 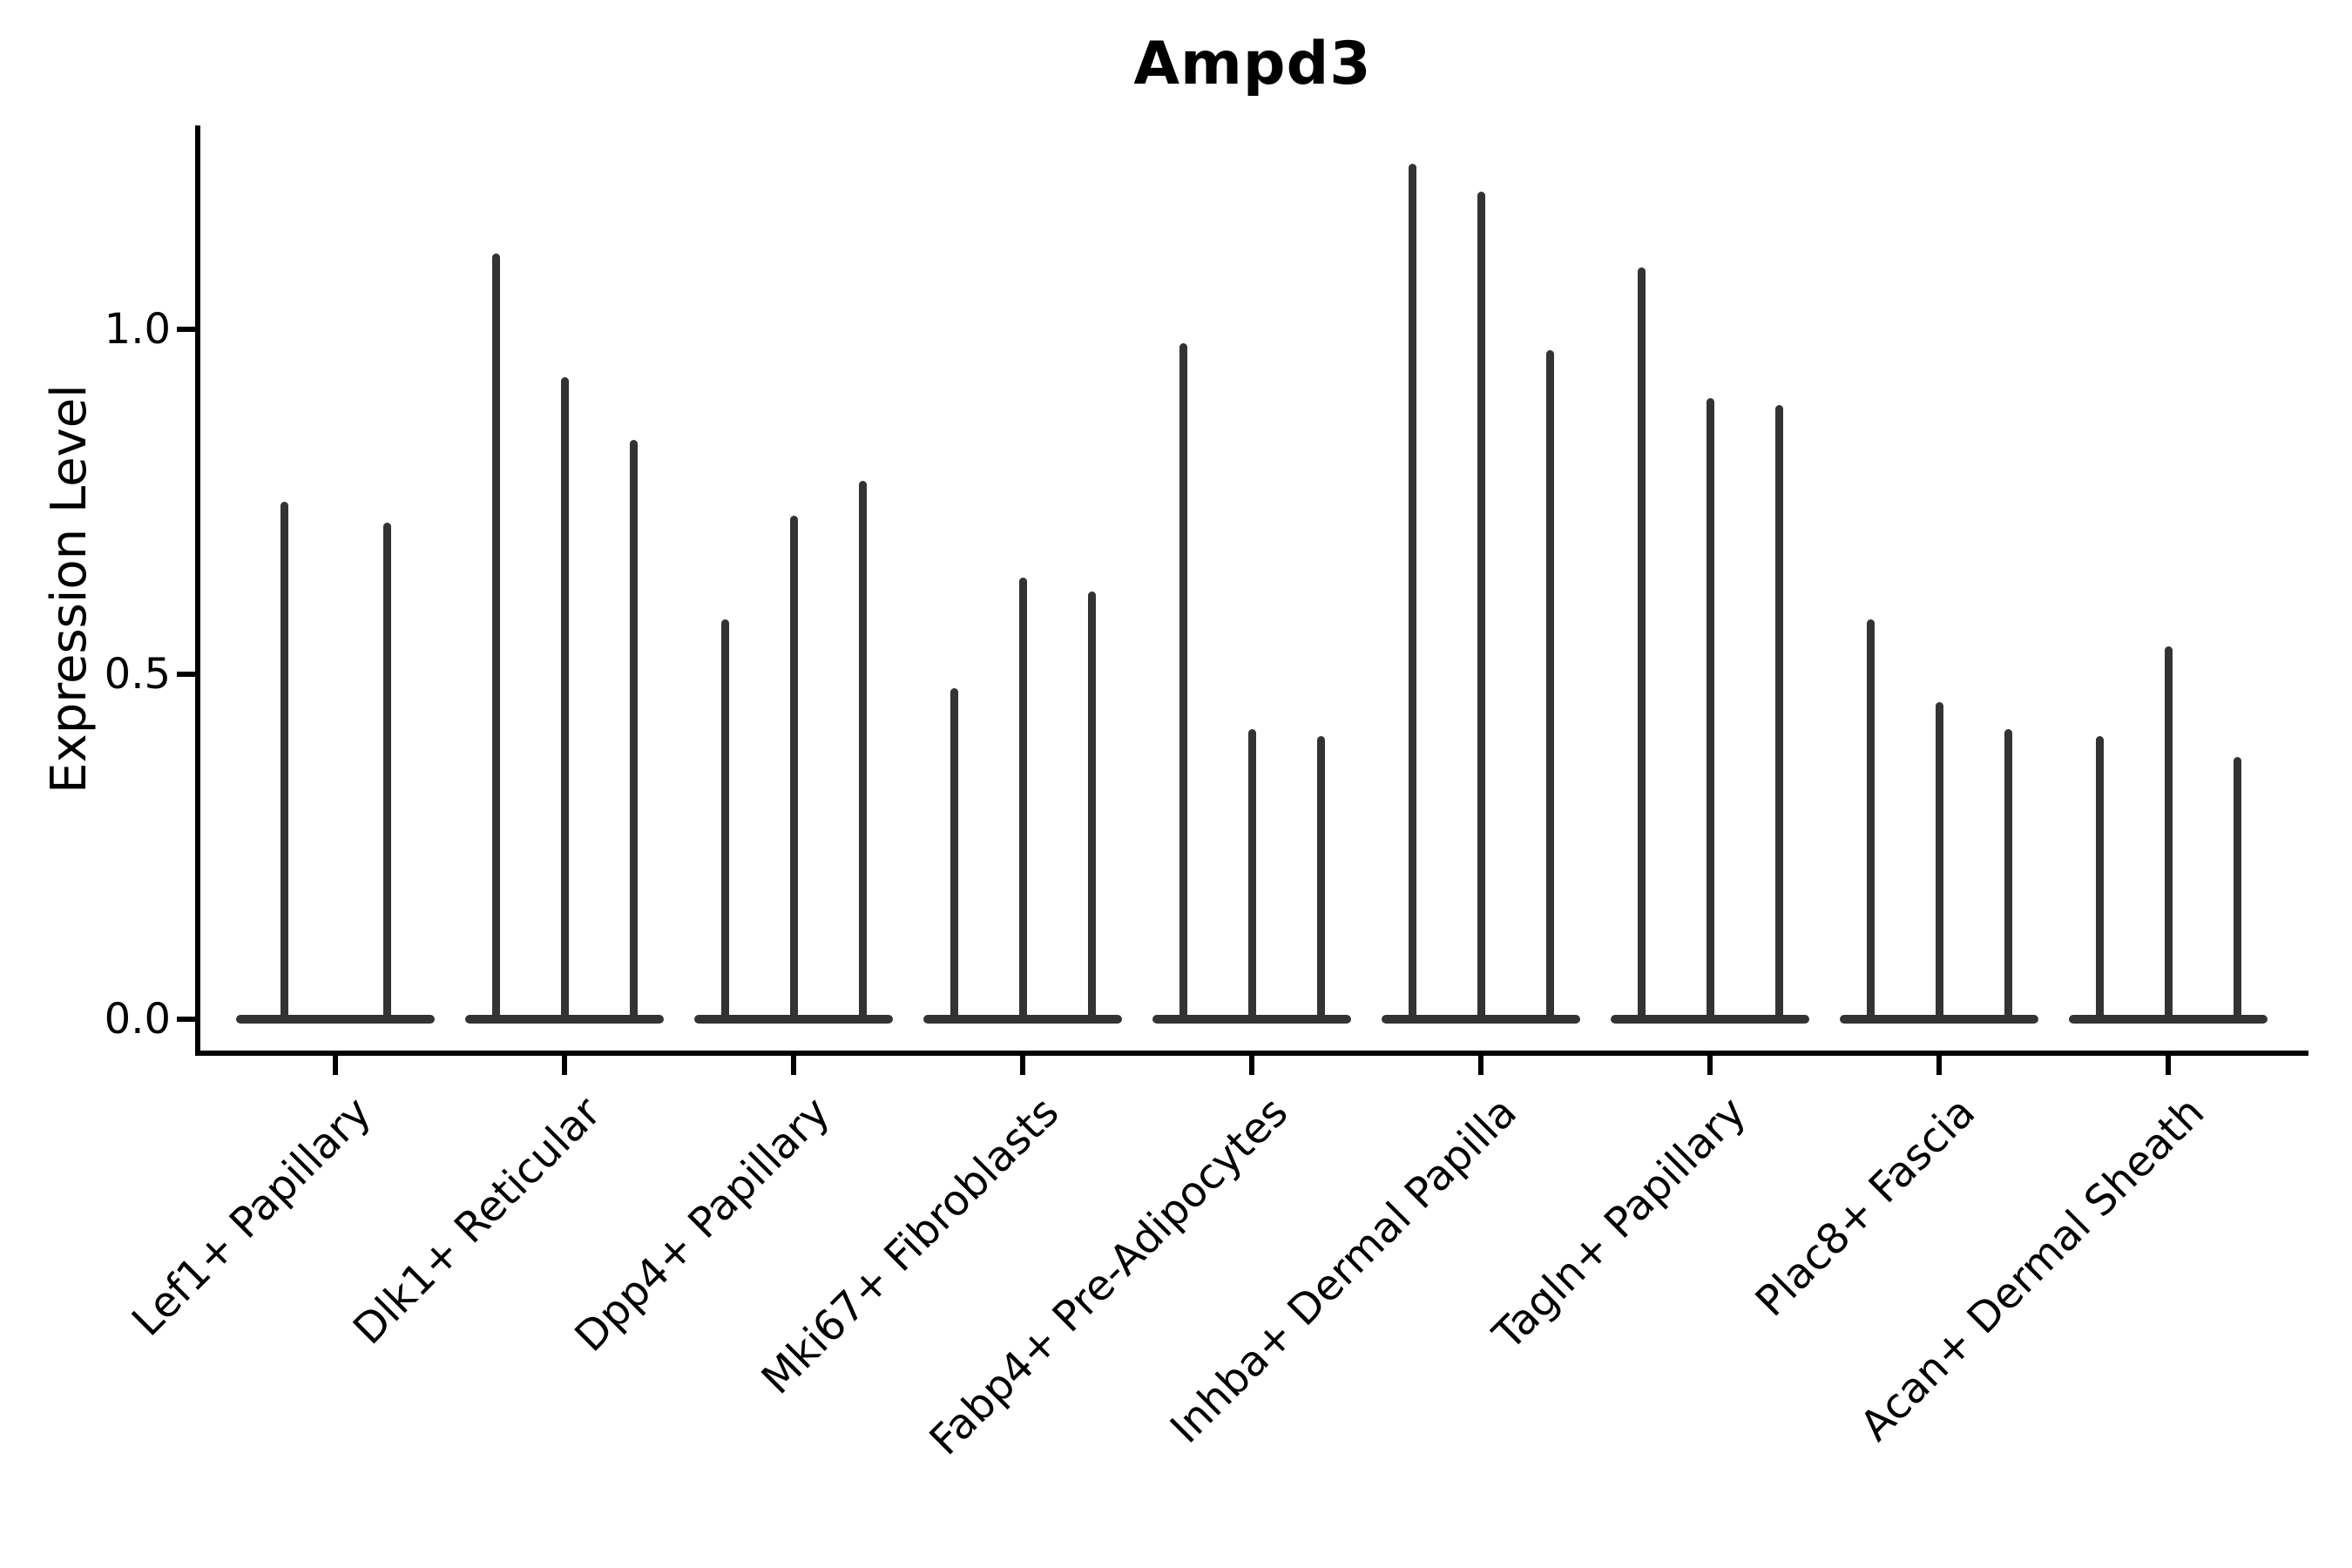 I want to click on x-tick-label: Dlk1+ Reticular, so click(x=477, y=1221).